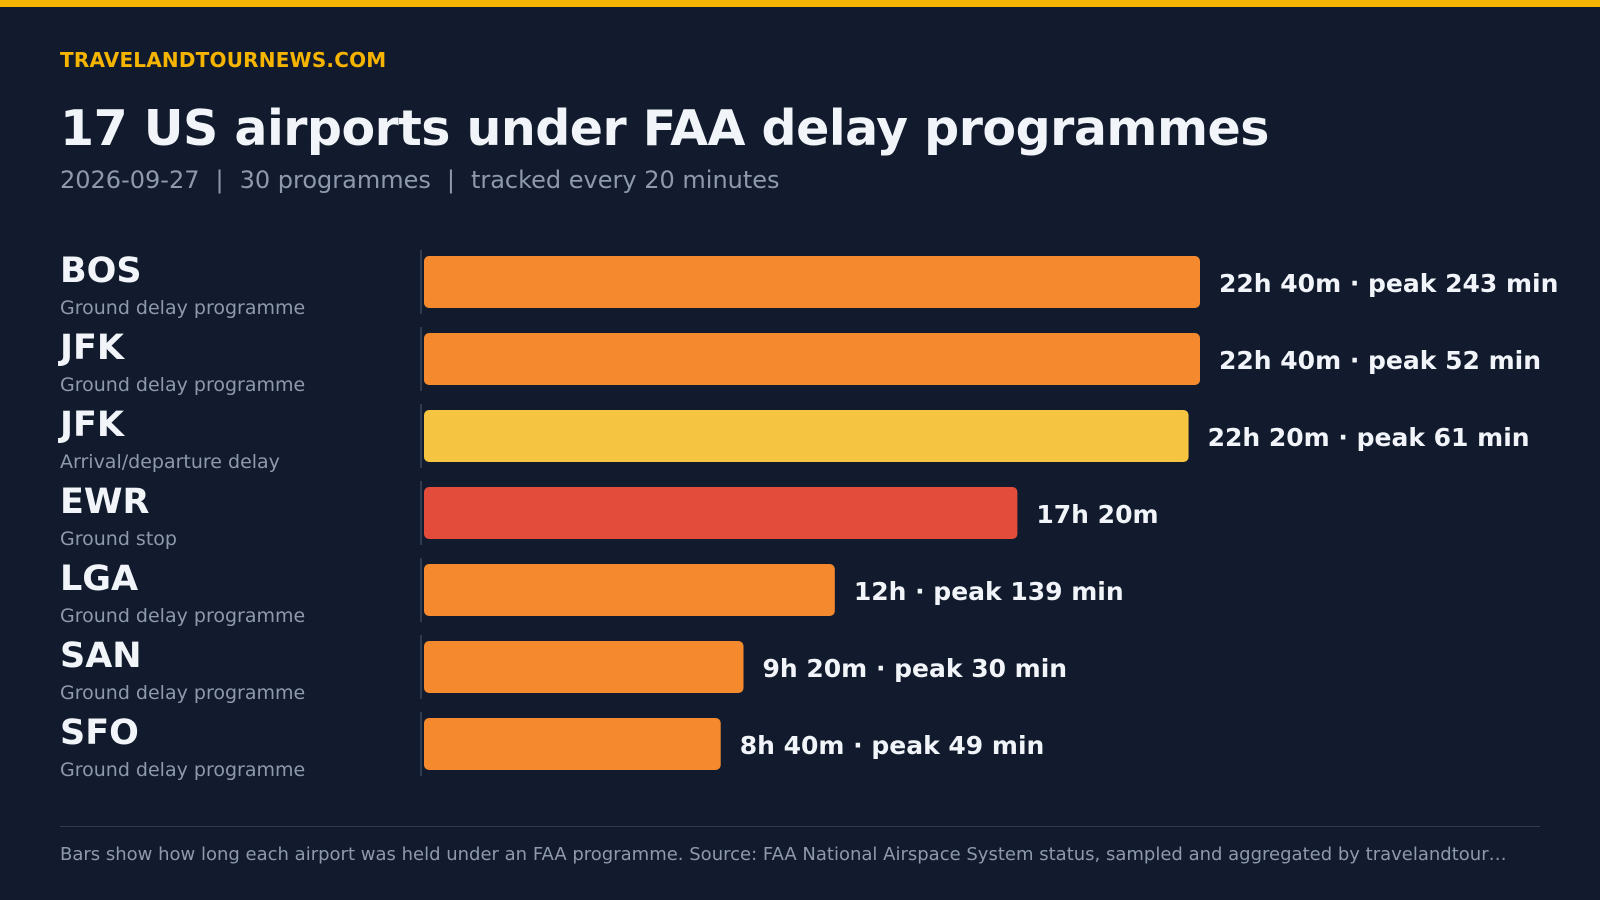  What do you see at coordinates (335, 180) in the screenshot?
I see `subtitle-programmes: 30 programmes` at bounding box center [335, 180].